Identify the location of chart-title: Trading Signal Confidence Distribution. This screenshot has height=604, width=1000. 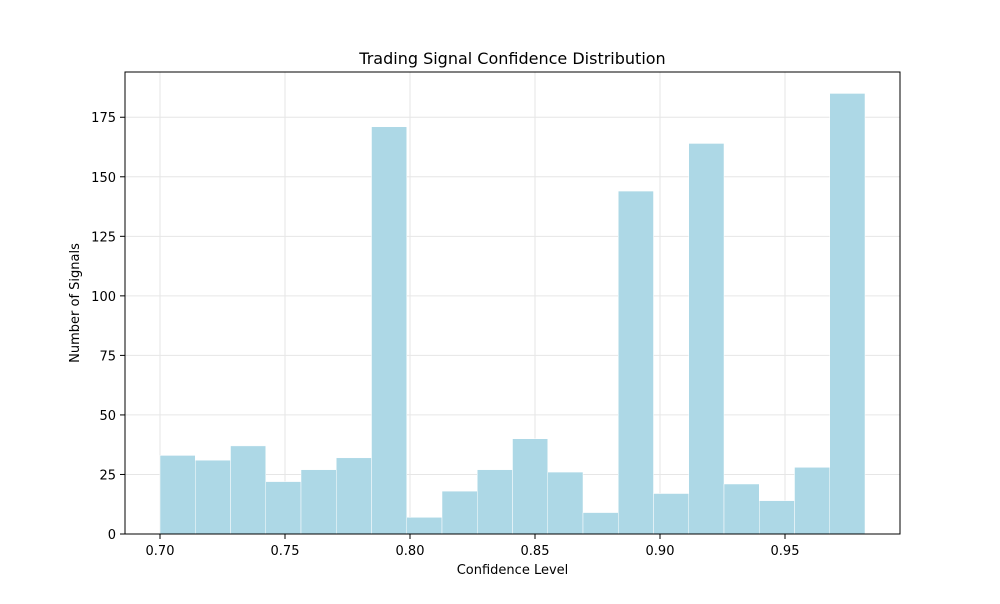
(511, 58).